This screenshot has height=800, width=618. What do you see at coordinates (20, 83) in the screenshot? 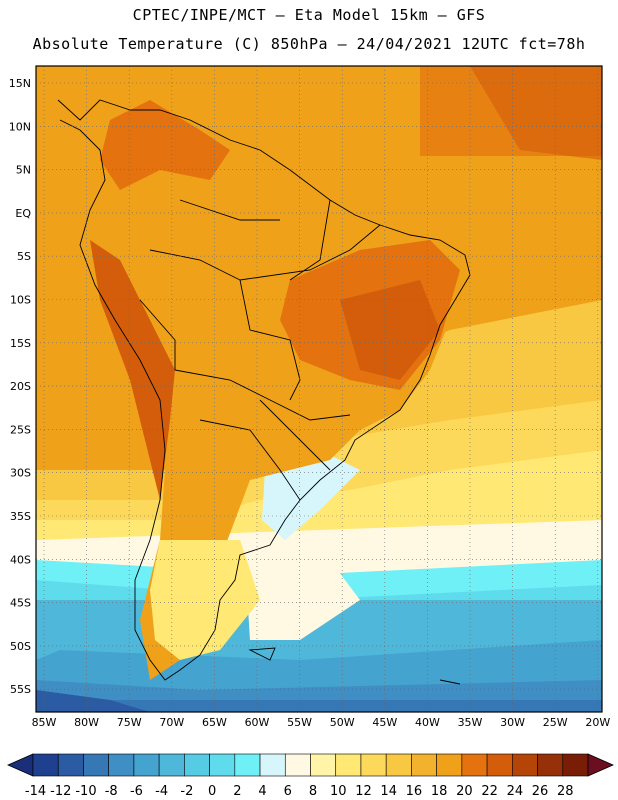
I see `lat-label: 15N` at bounding box center [20, 83].